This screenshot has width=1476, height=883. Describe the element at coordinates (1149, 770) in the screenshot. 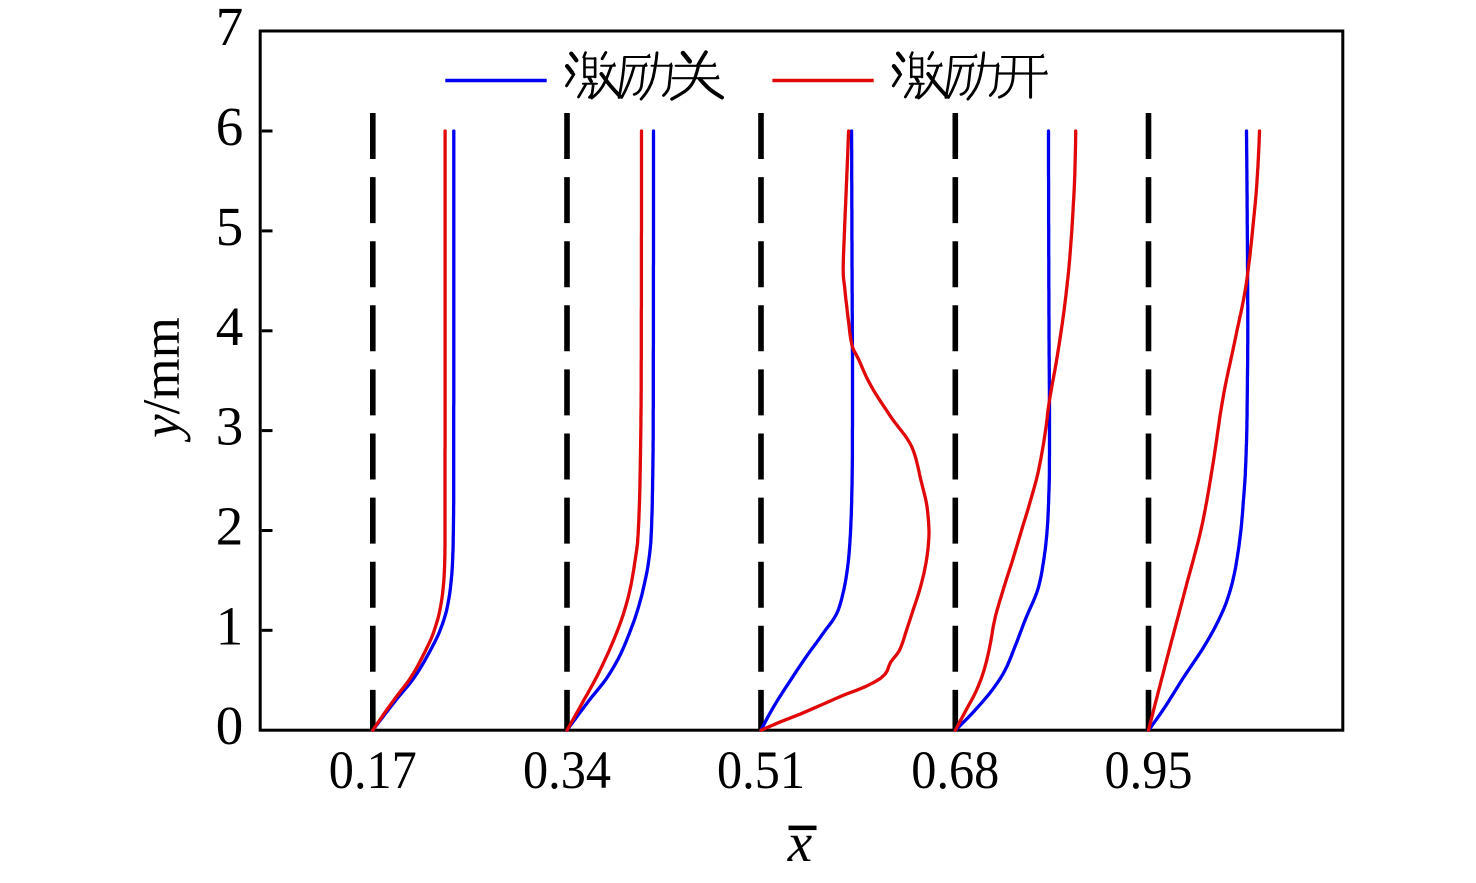

I see `svg-text: 0.95` at that location.